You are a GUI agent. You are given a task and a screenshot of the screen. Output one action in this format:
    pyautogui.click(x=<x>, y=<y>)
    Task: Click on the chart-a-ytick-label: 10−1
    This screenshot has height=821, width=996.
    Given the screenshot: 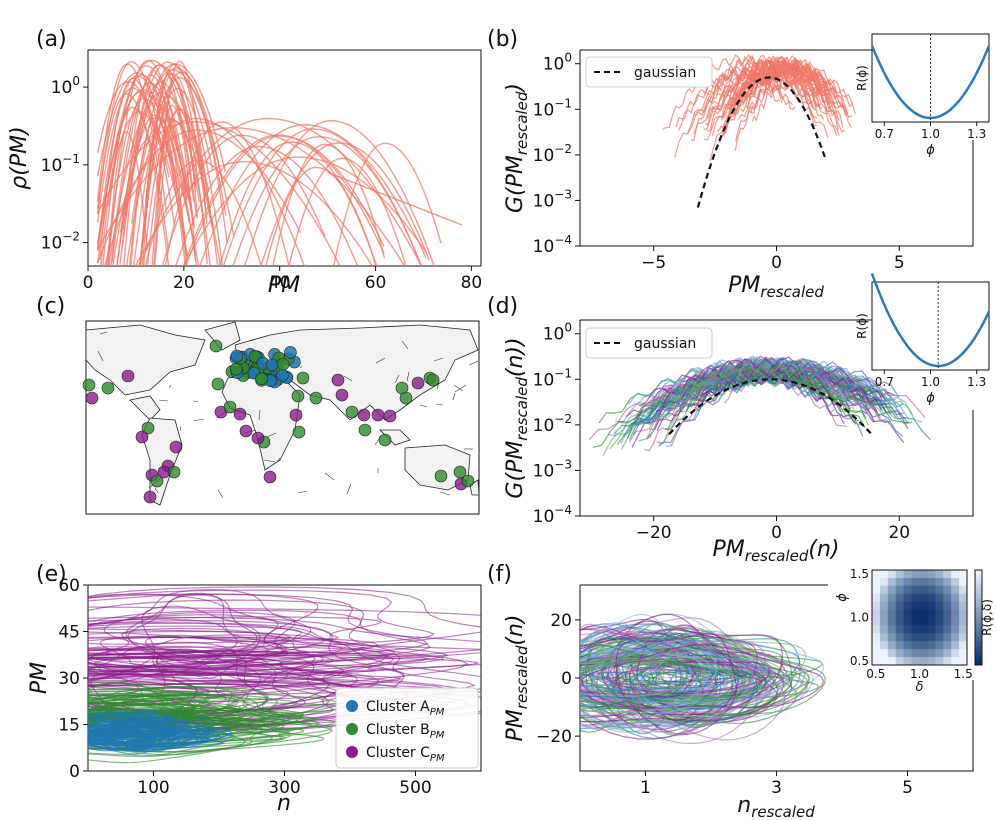 What is the action you would take?
    pyautogui.click(x=60, y=164)
    